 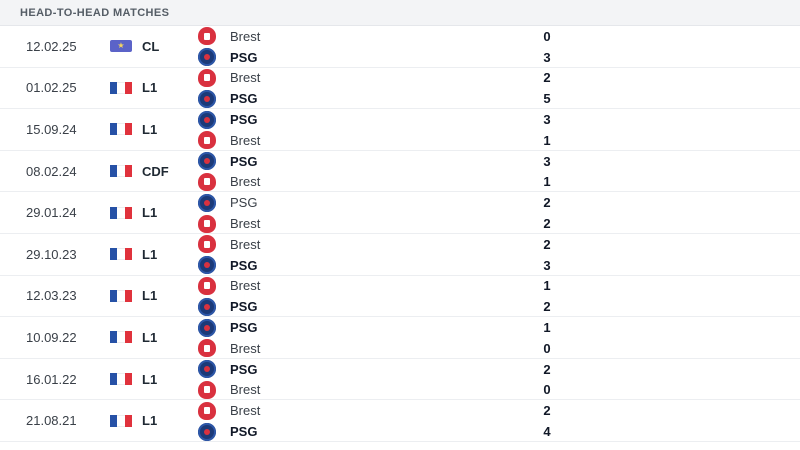 What do you see at coordinates (400, 13) in the screenshot?
I see `section-header: HEAD-TO-HEAD MATCHES` at bounding box center [400, 13].